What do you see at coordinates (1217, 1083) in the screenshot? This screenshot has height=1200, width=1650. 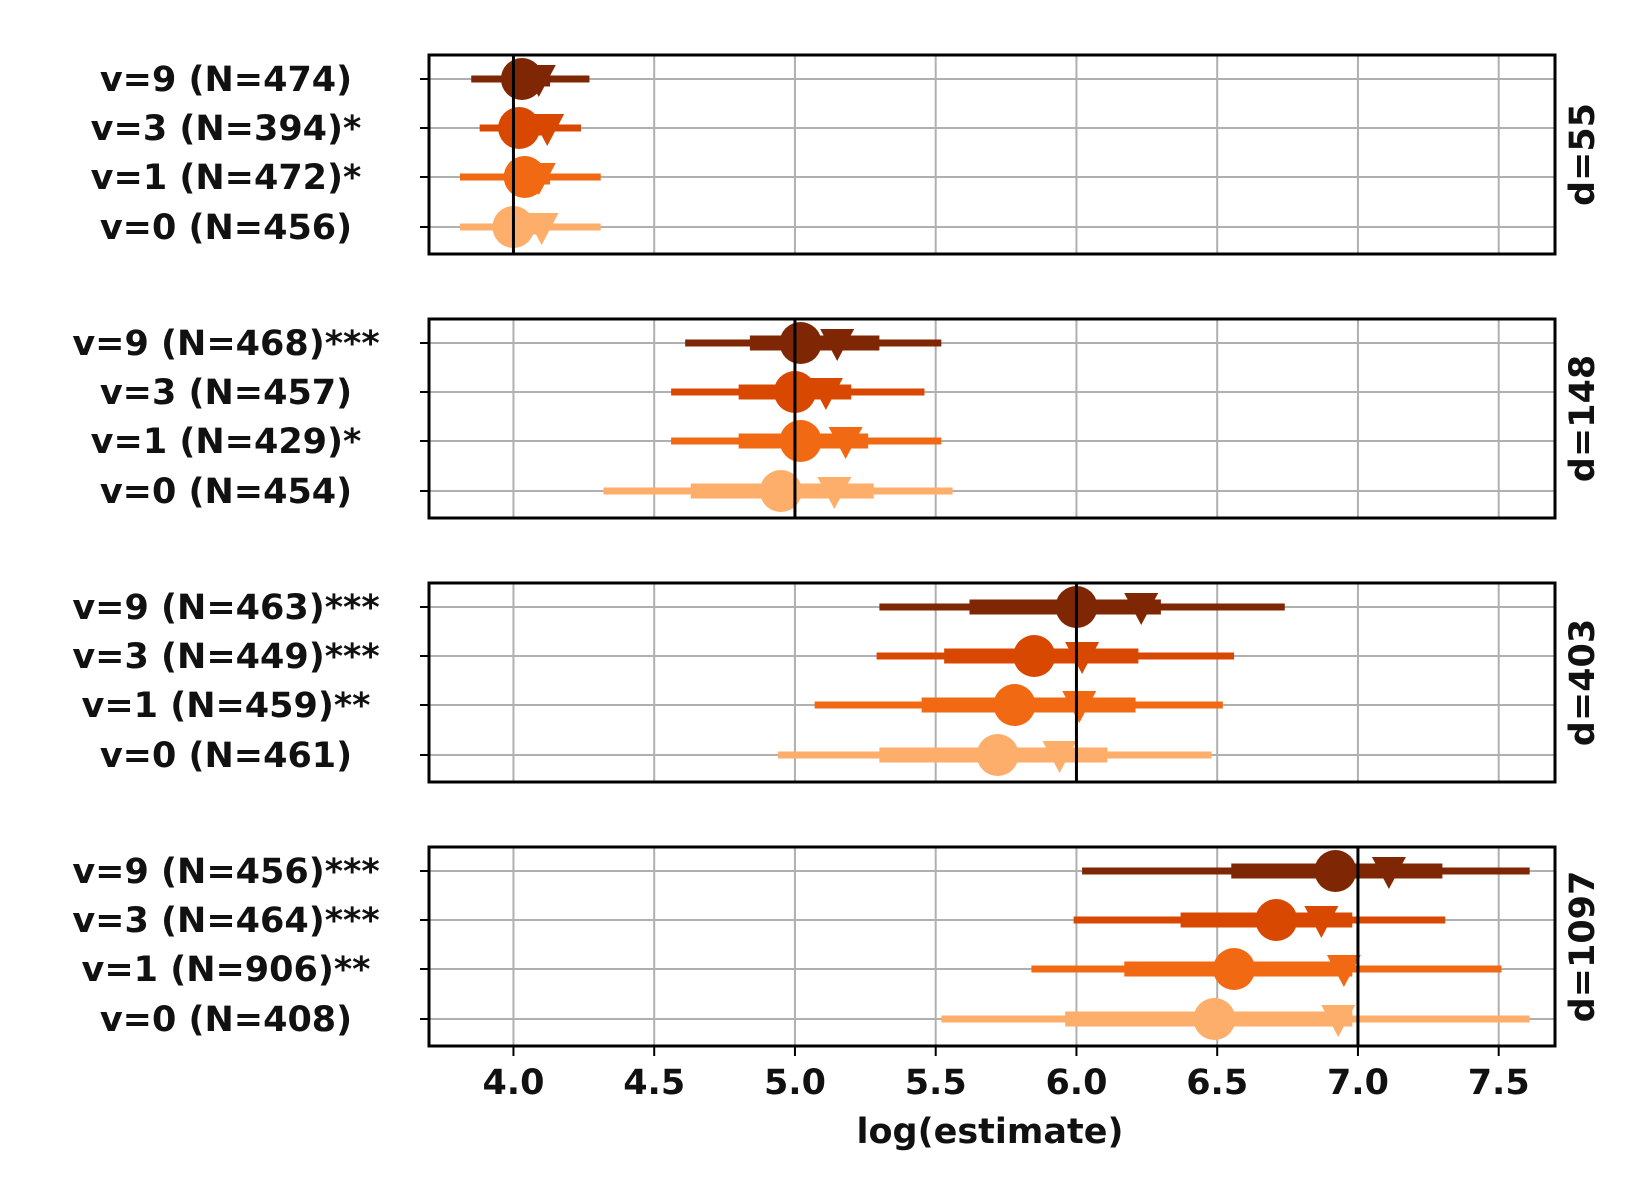 I see `x-tick-label: 6.5` at bounding box center [1217, 1083].